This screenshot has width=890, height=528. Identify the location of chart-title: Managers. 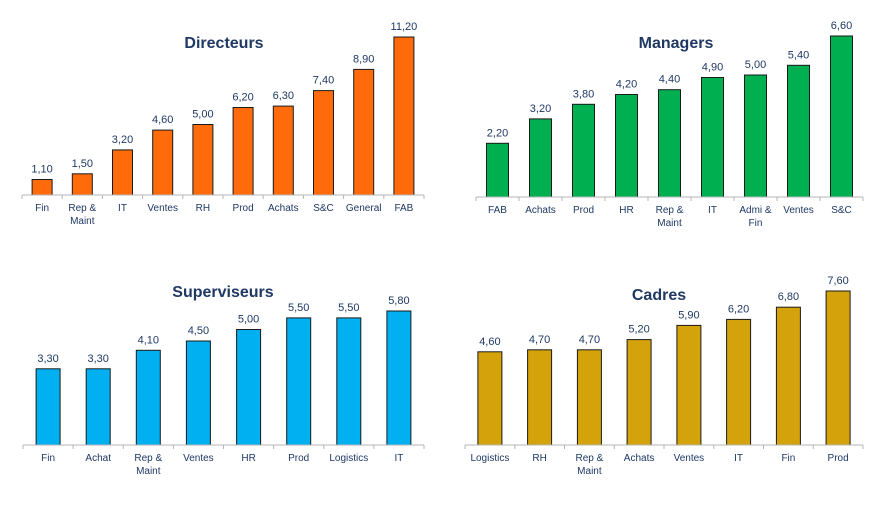
(676, 43).